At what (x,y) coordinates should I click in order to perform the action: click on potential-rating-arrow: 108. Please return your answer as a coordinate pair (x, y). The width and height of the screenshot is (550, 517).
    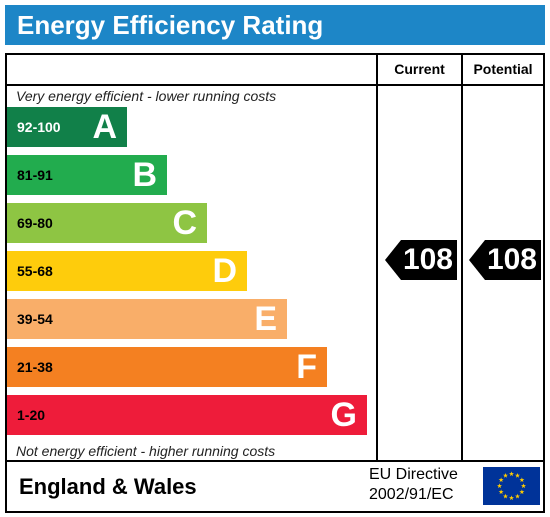
    Looking at the image, I should click on (505, 260).